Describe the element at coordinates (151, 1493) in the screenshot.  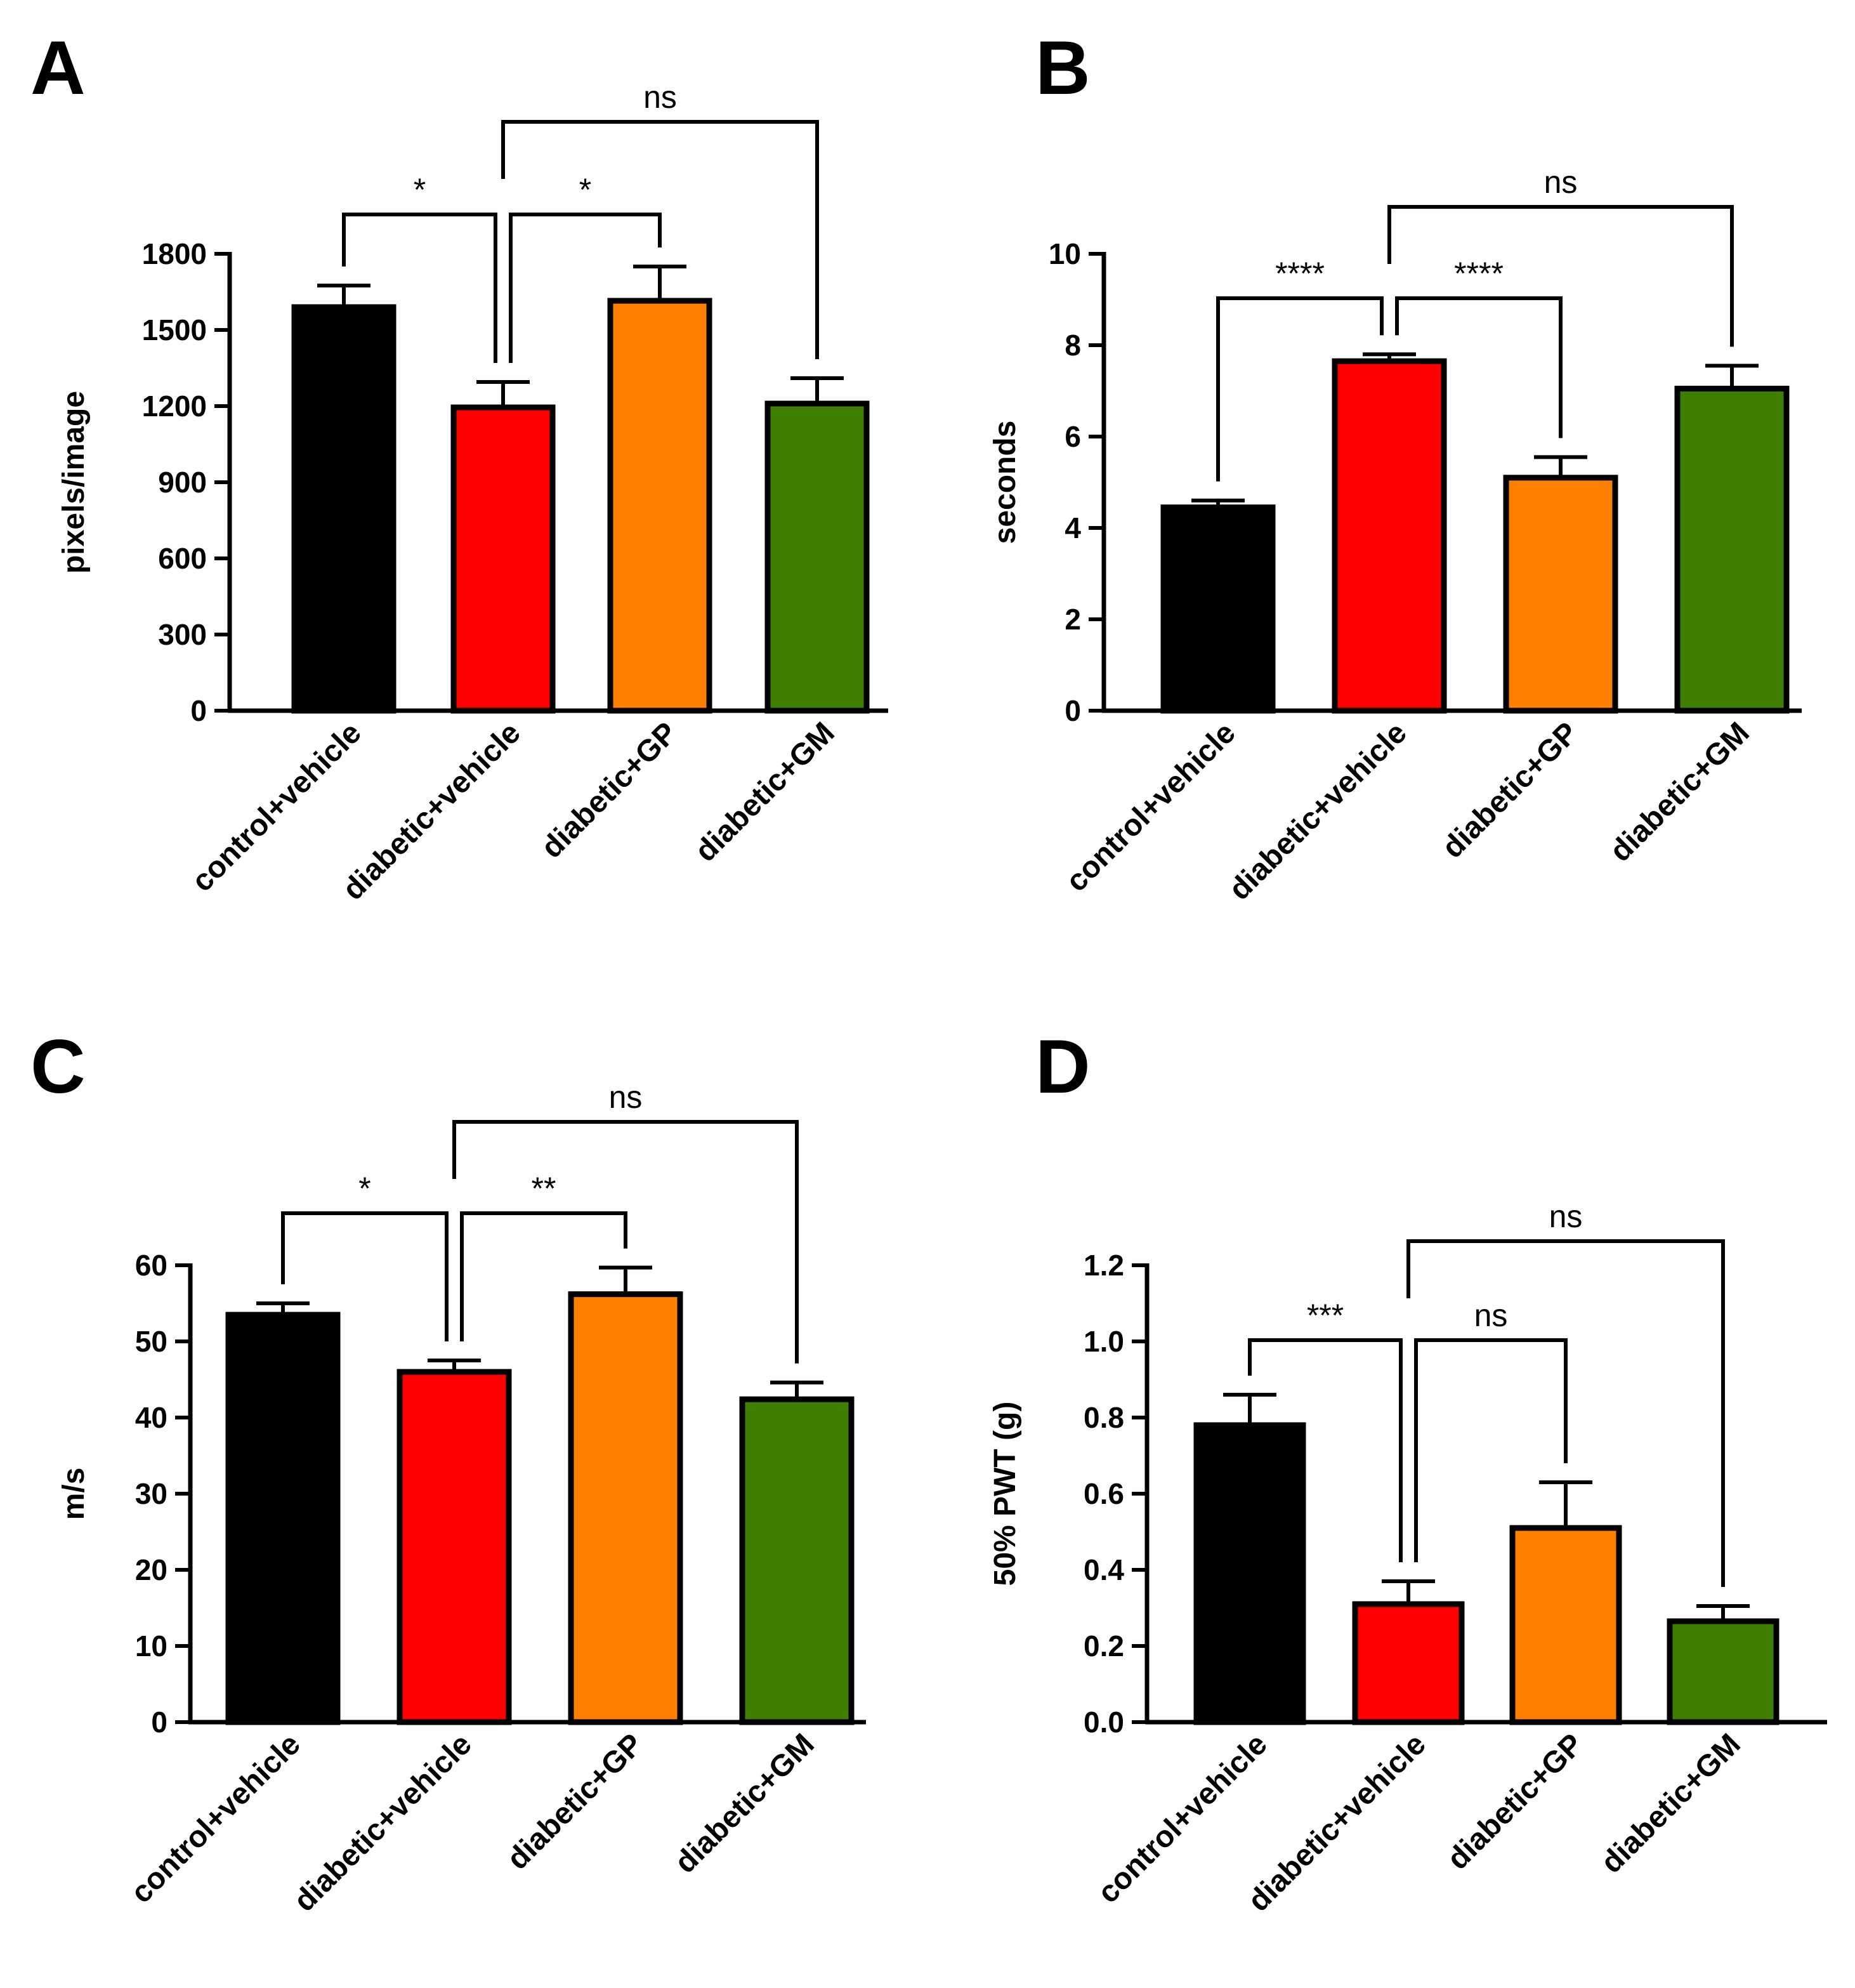
I see `y-tick-label: 30` at that location.